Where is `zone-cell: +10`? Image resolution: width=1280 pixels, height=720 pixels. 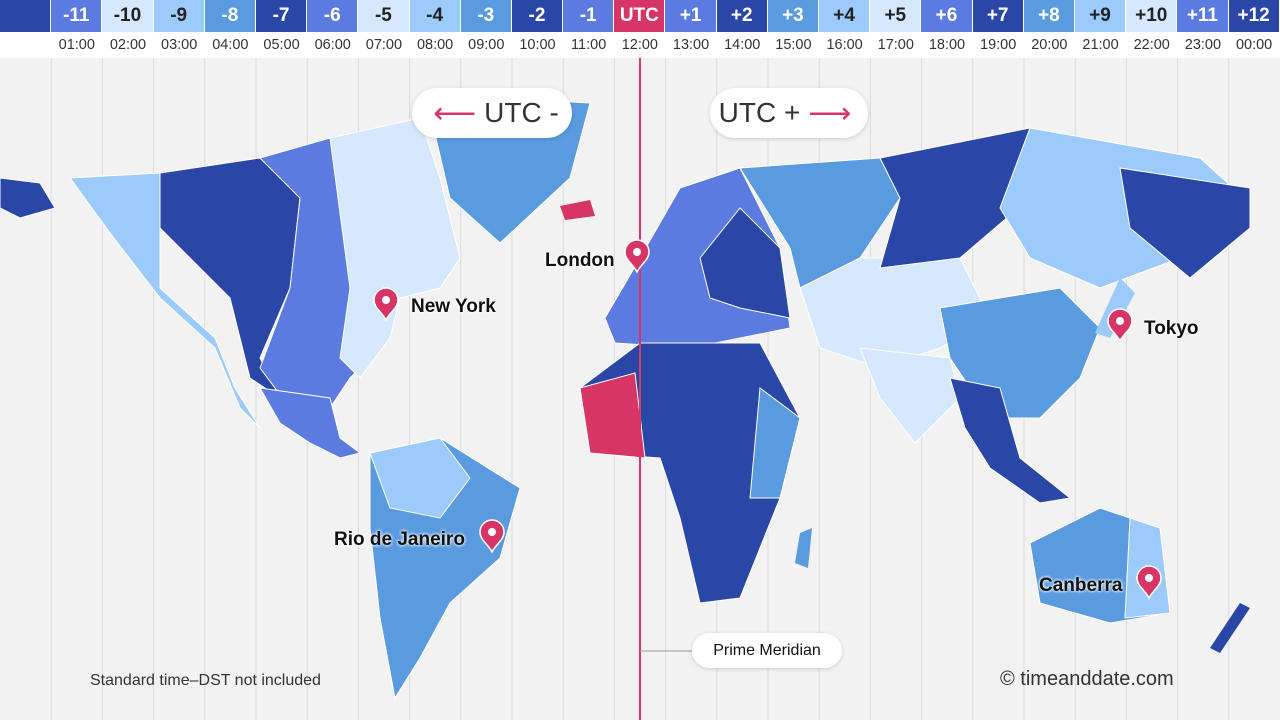
zone-cell: +10 is located at coordinates (1152, 16).